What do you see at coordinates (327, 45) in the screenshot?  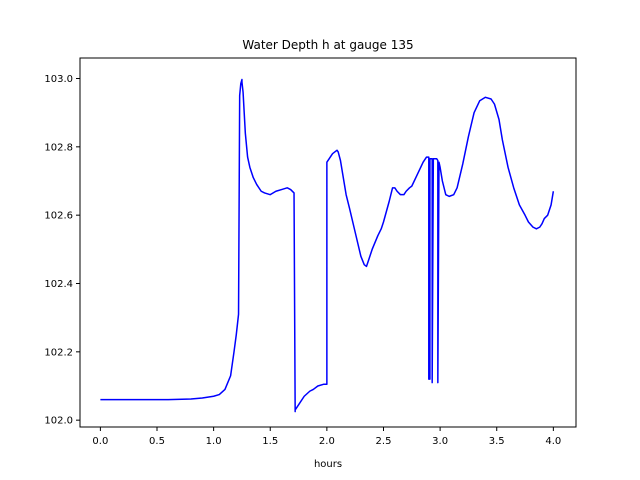 I see `chart-title: Water Depth h at gauge 135` at bounding box center [327, 45].